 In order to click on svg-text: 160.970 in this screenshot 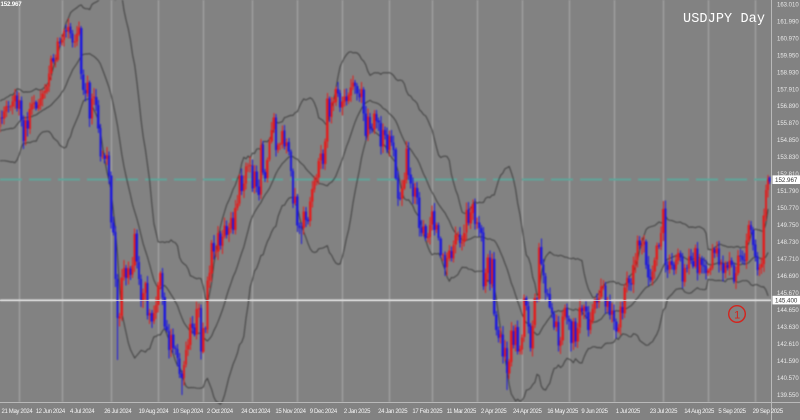, I will do `click(788, 39)`.